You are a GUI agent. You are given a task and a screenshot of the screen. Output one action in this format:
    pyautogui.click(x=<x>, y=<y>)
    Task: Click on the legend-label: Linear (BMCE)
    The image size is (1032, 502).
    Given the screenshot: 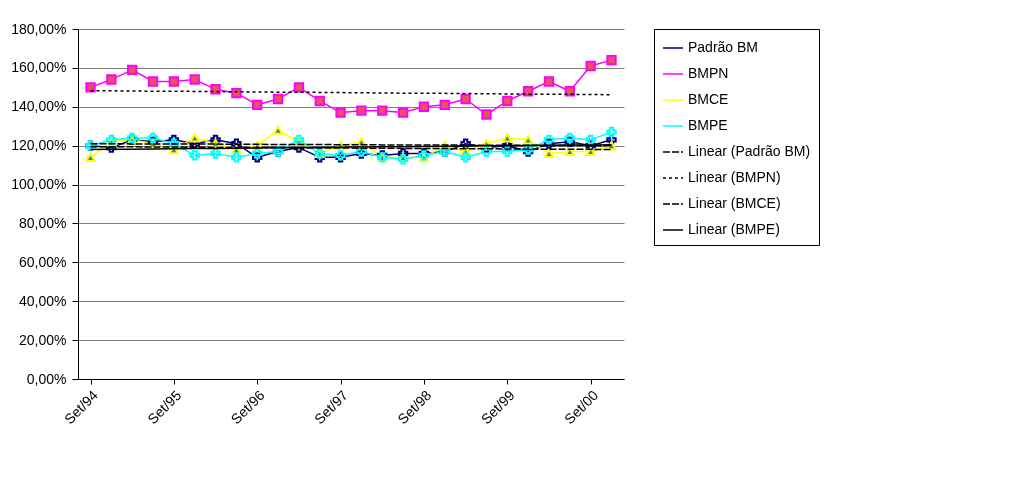 What is the action you would take?
    pyautogui.click(x=734, y=203)
    